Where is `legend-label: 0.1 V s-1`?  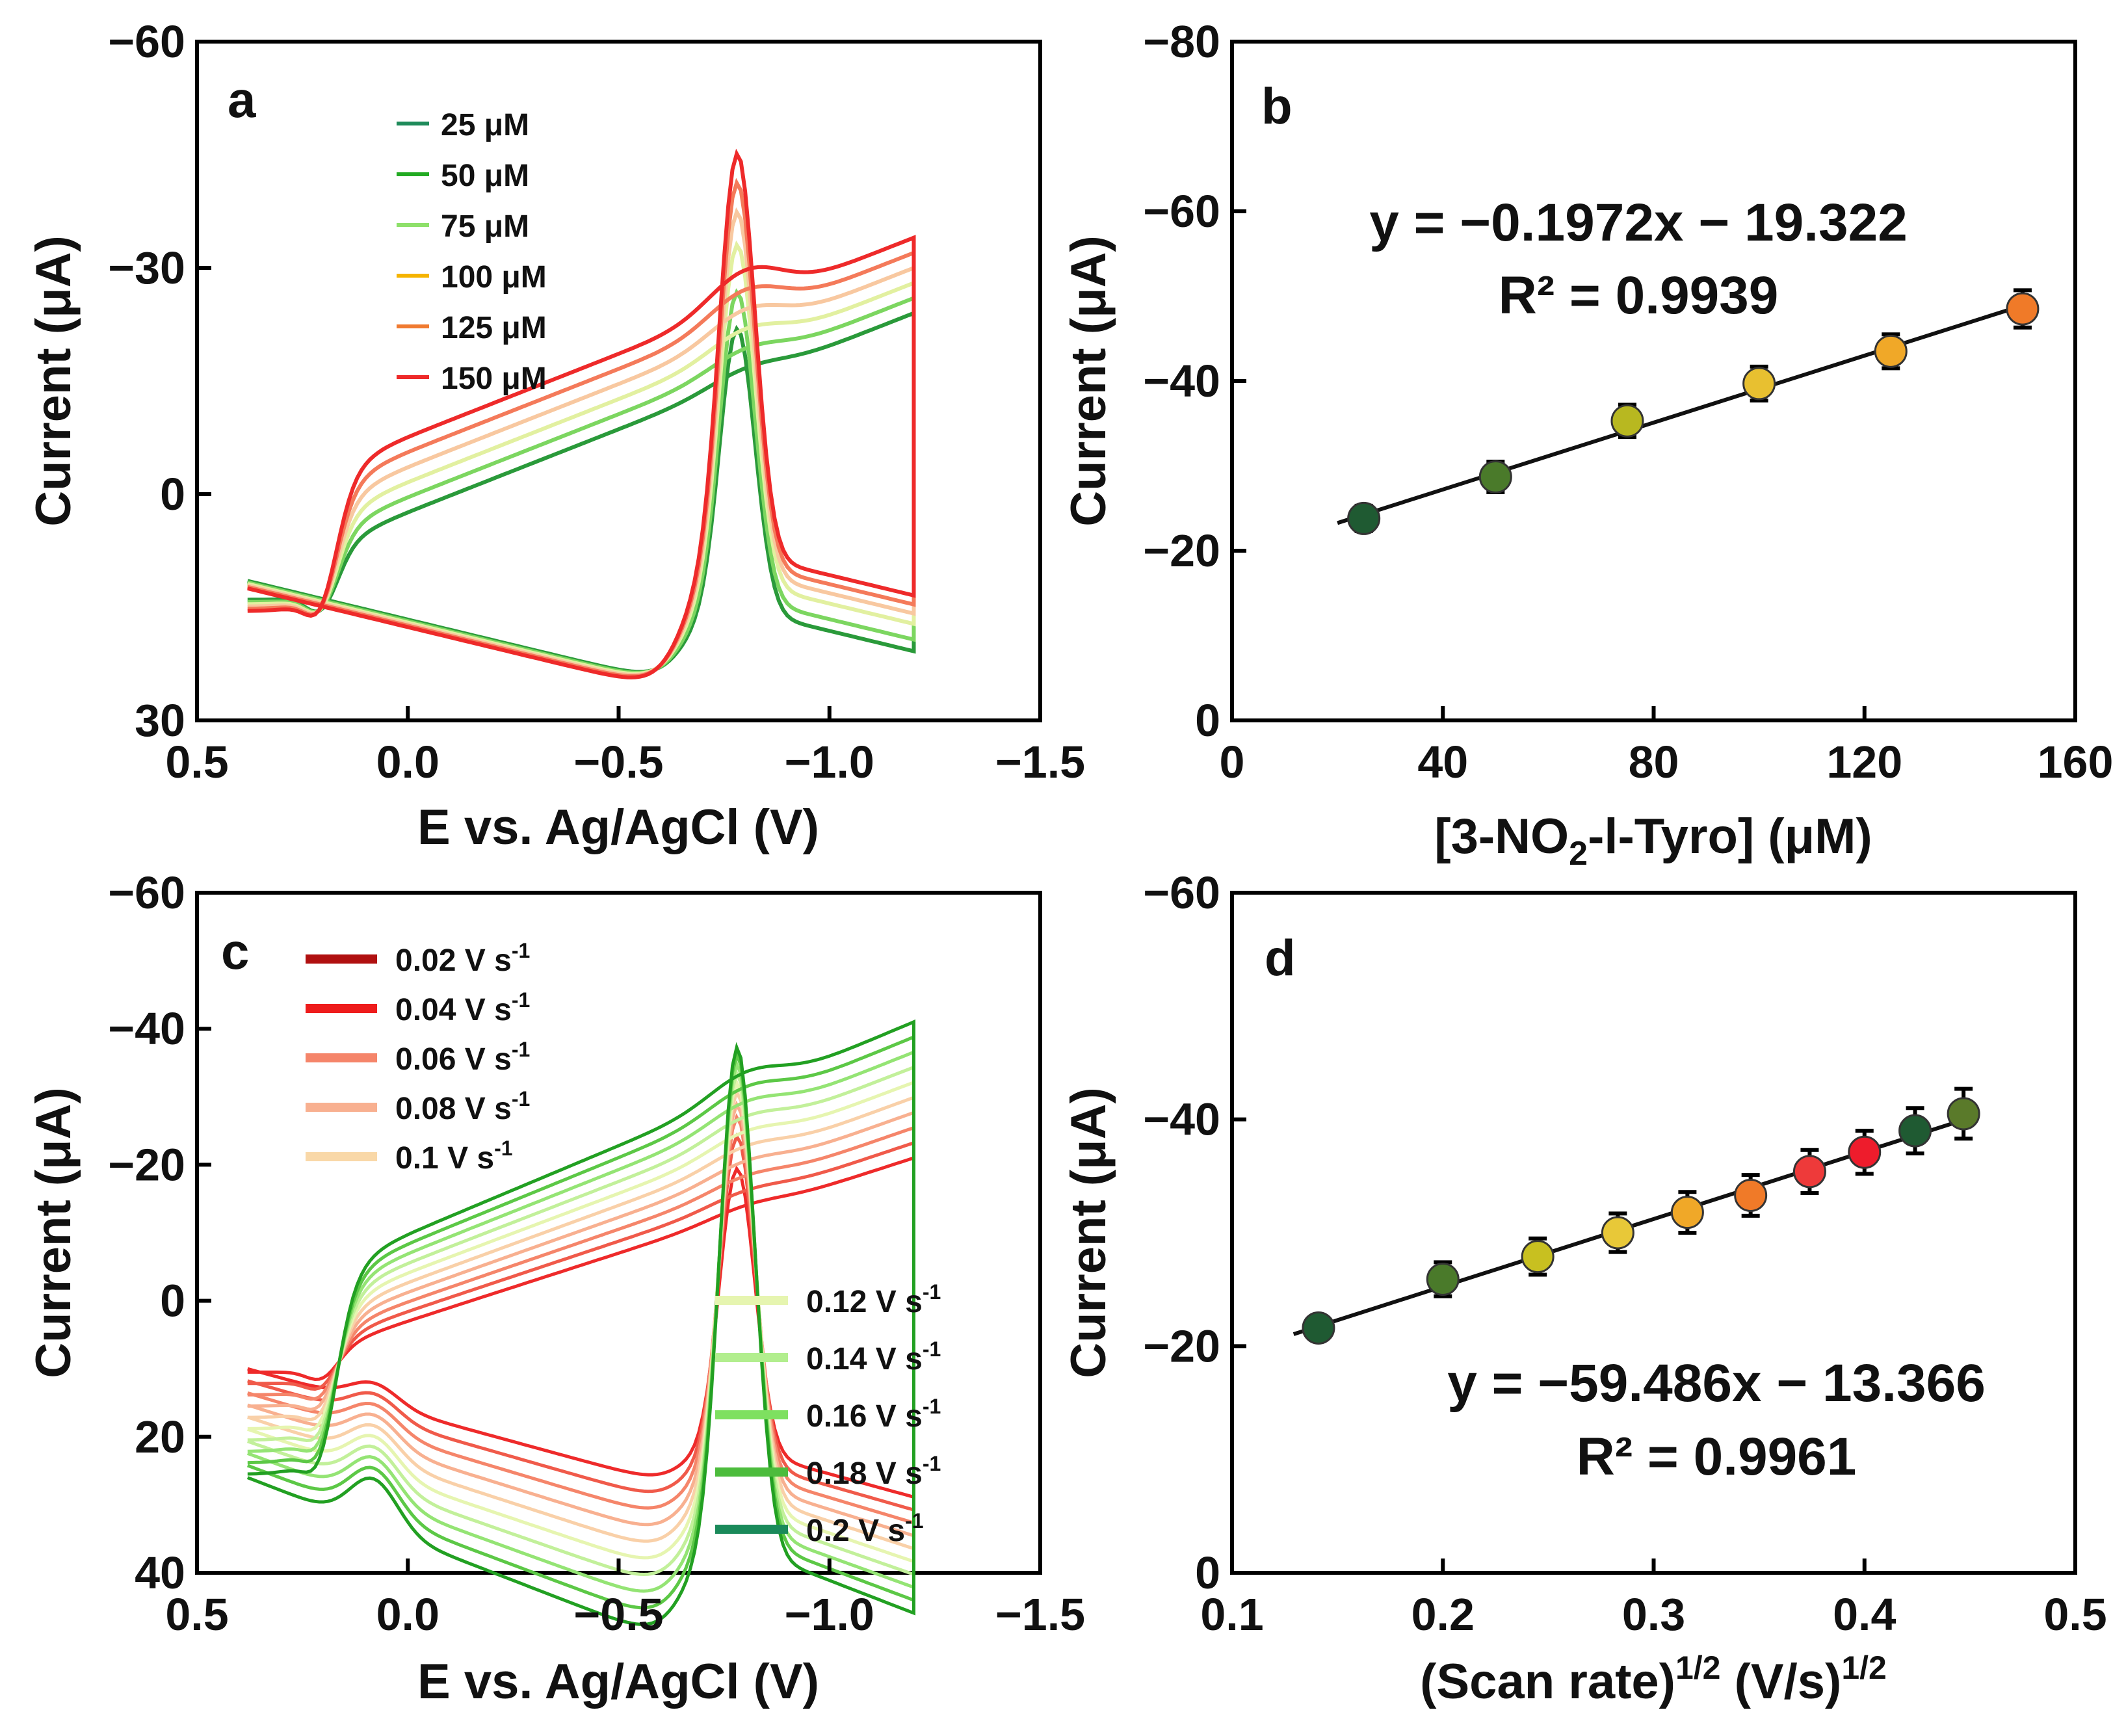 legend-label: 0.1 V s-1 is located at coordinates (454, 1156).